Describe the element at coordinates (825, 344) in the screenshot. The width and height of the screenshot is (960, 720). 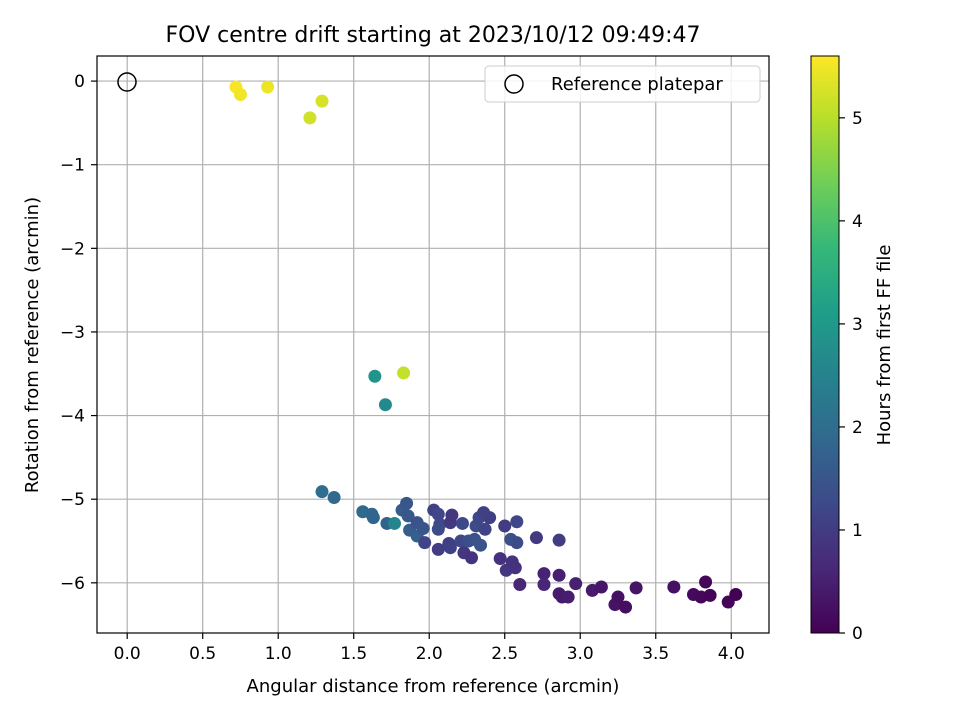
I see `colorbar-gradient` at that location.